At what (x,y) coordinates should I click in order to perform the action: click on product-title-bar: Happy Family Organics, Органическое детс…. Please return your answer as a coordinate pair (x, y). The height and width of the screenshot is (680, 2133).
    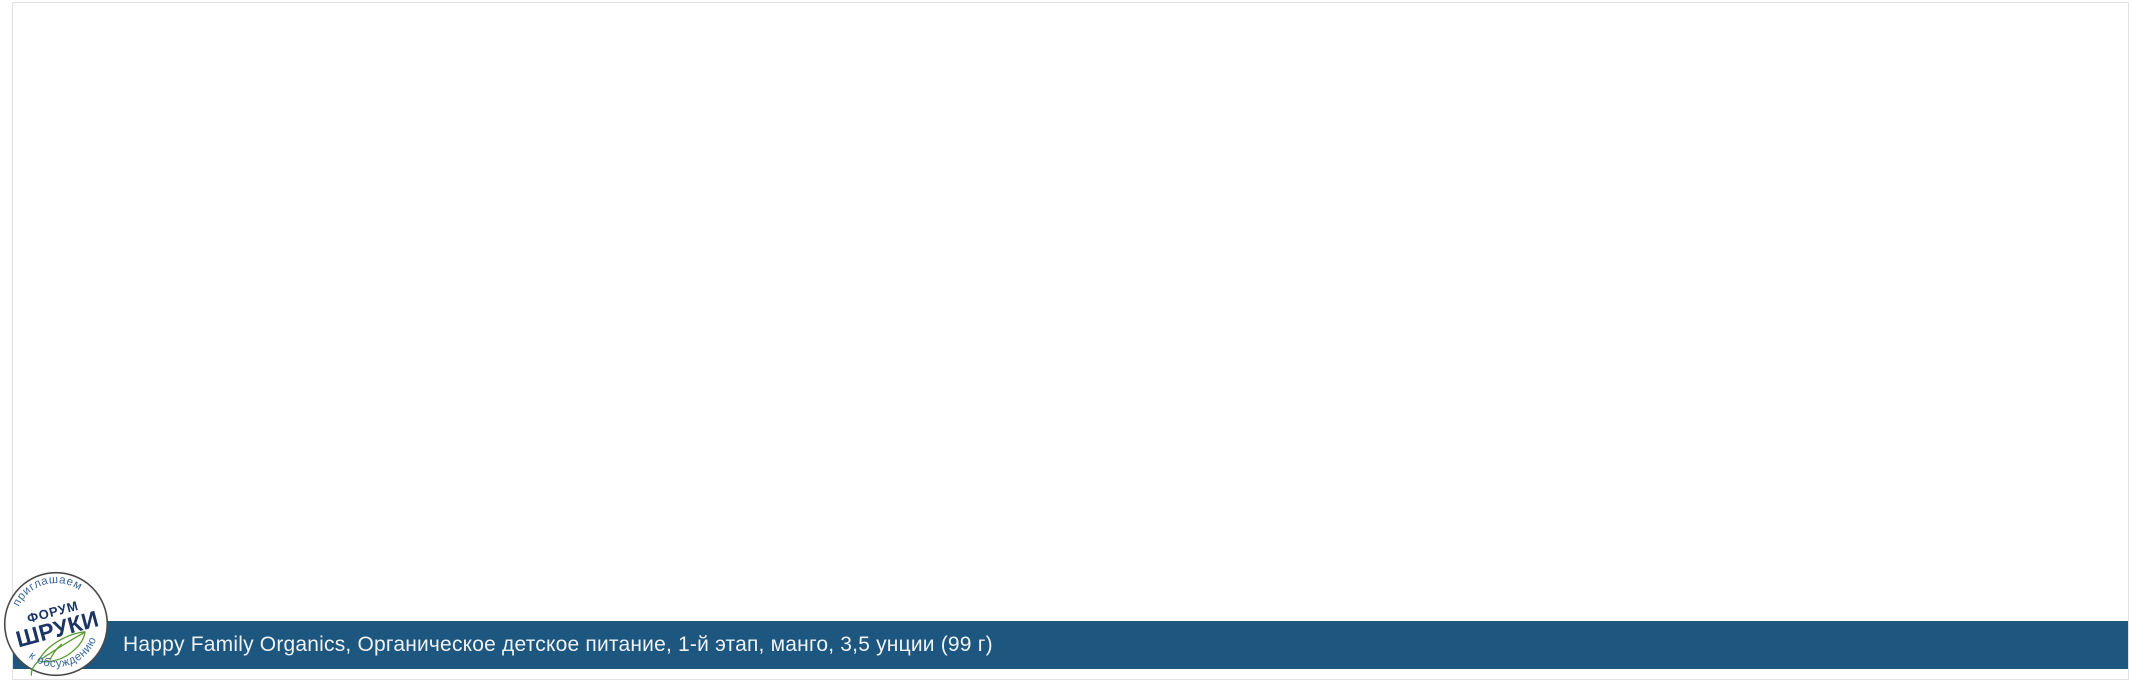
    Looking at the image, I should click on (1070, 645).